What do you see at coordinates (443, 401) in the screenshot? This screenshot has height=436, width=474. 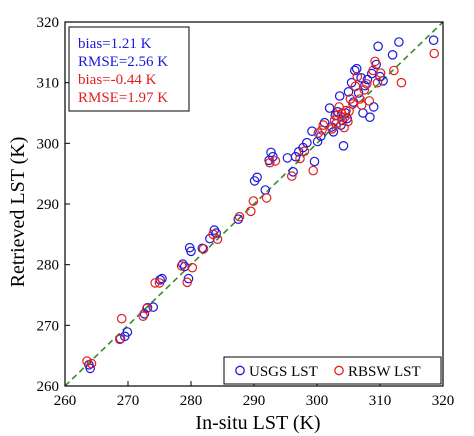 I see `x-tick-label: 320` at bounding box center [443, 401].